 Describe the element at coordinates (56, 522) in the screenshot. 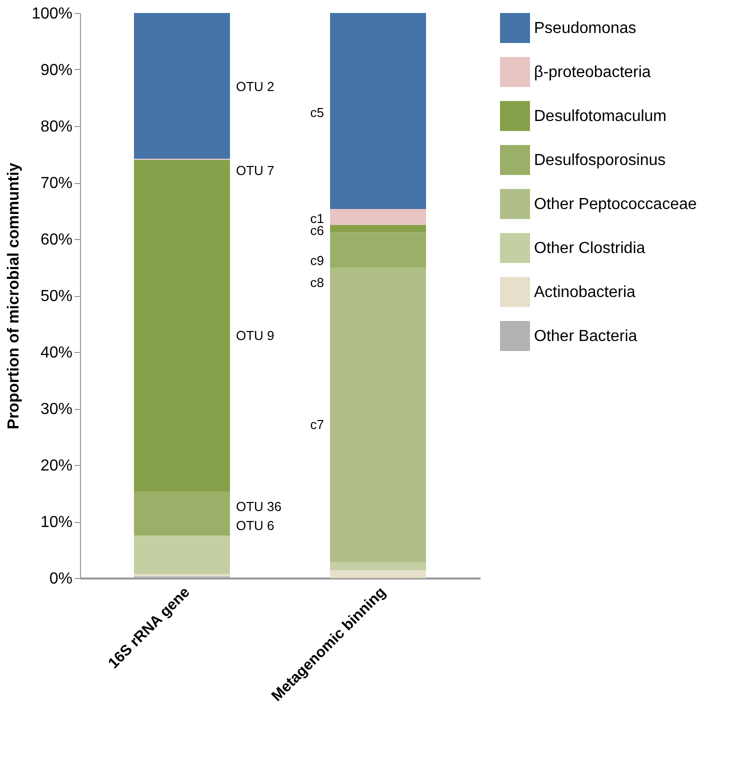

I see `y-tick-label: 10%` at that location.